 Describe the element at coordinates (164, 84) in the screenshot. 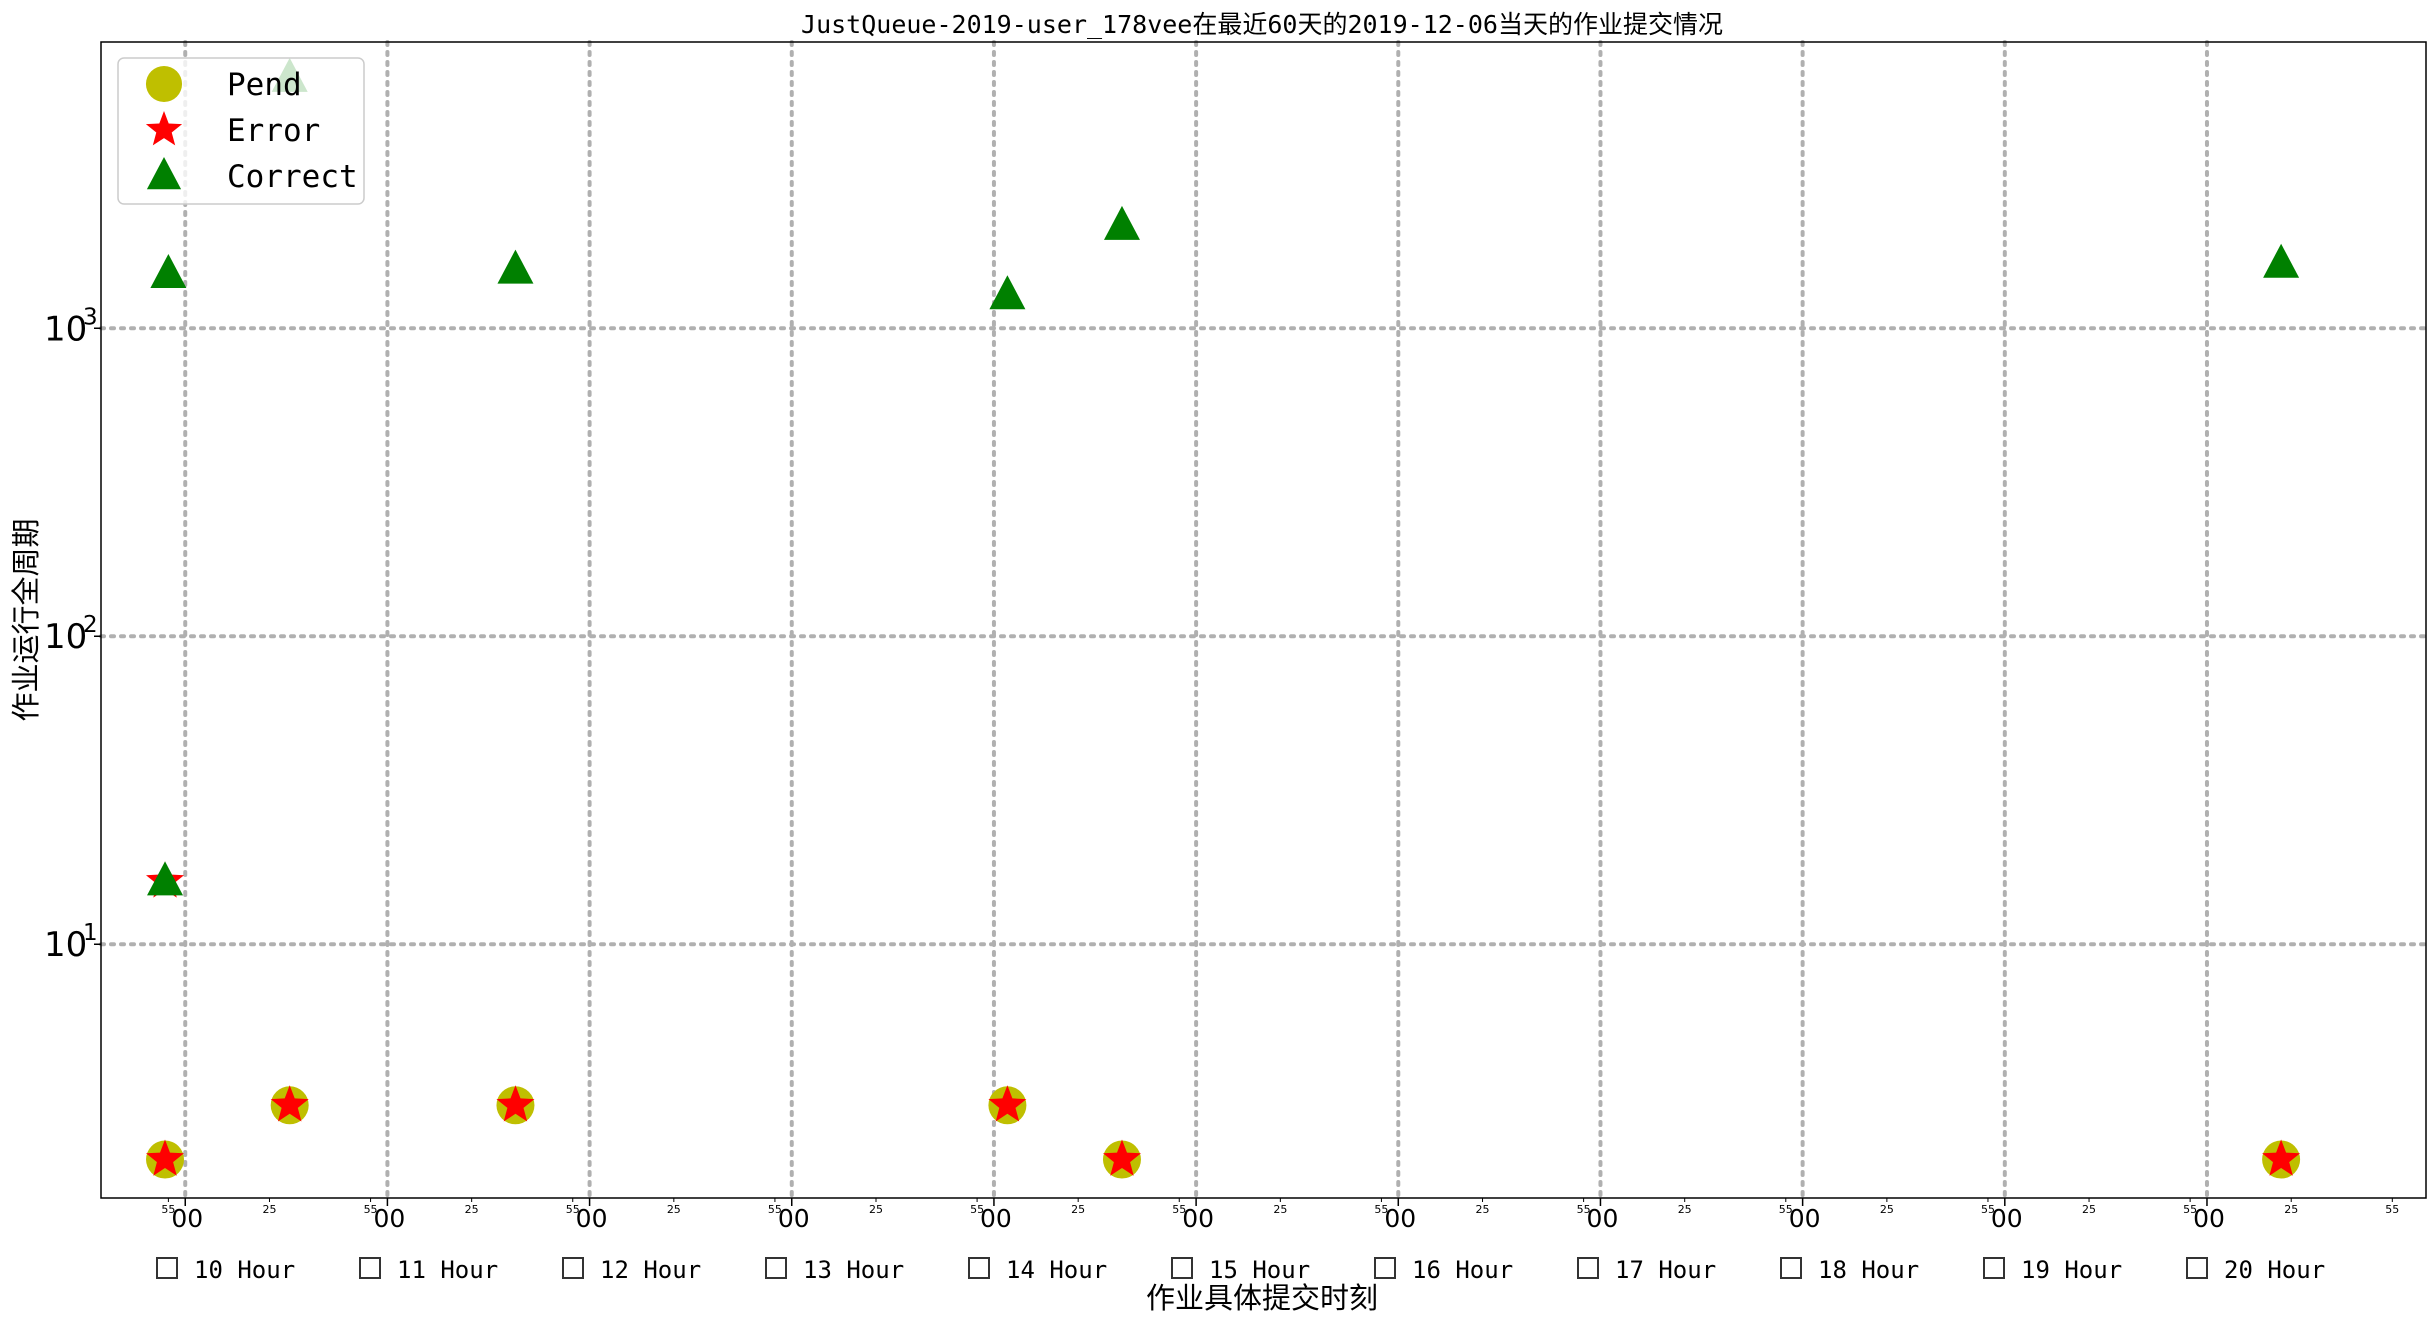

I see `pend-legend-marker` at that location.